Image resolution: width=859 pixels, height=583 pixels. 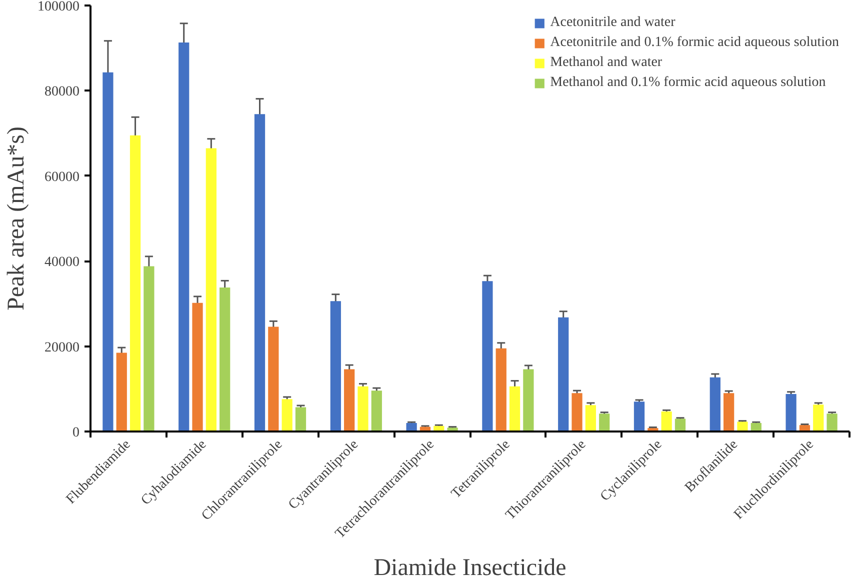 What do you see at coordinates (62, 348) in the screenshot?
I see `y-tick-label: 20000` at bounding box center [62, 348].